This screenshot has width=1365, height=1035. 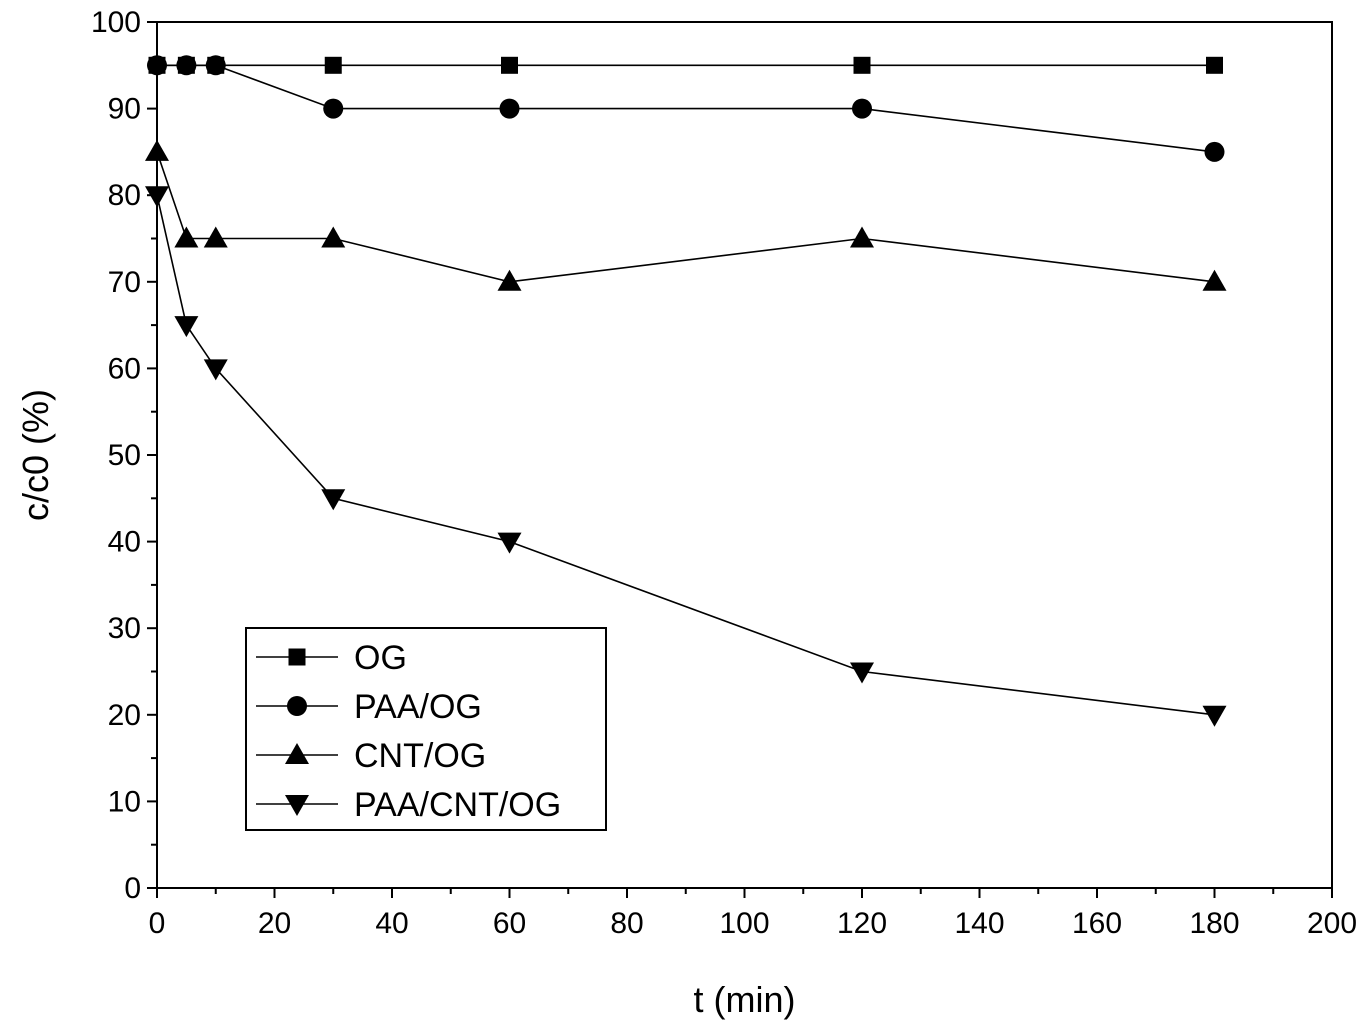 What do you see at coordinates (979, 923) in the screenshot?
I see `x-tick-label: 140` at bounding box center [979, 923].